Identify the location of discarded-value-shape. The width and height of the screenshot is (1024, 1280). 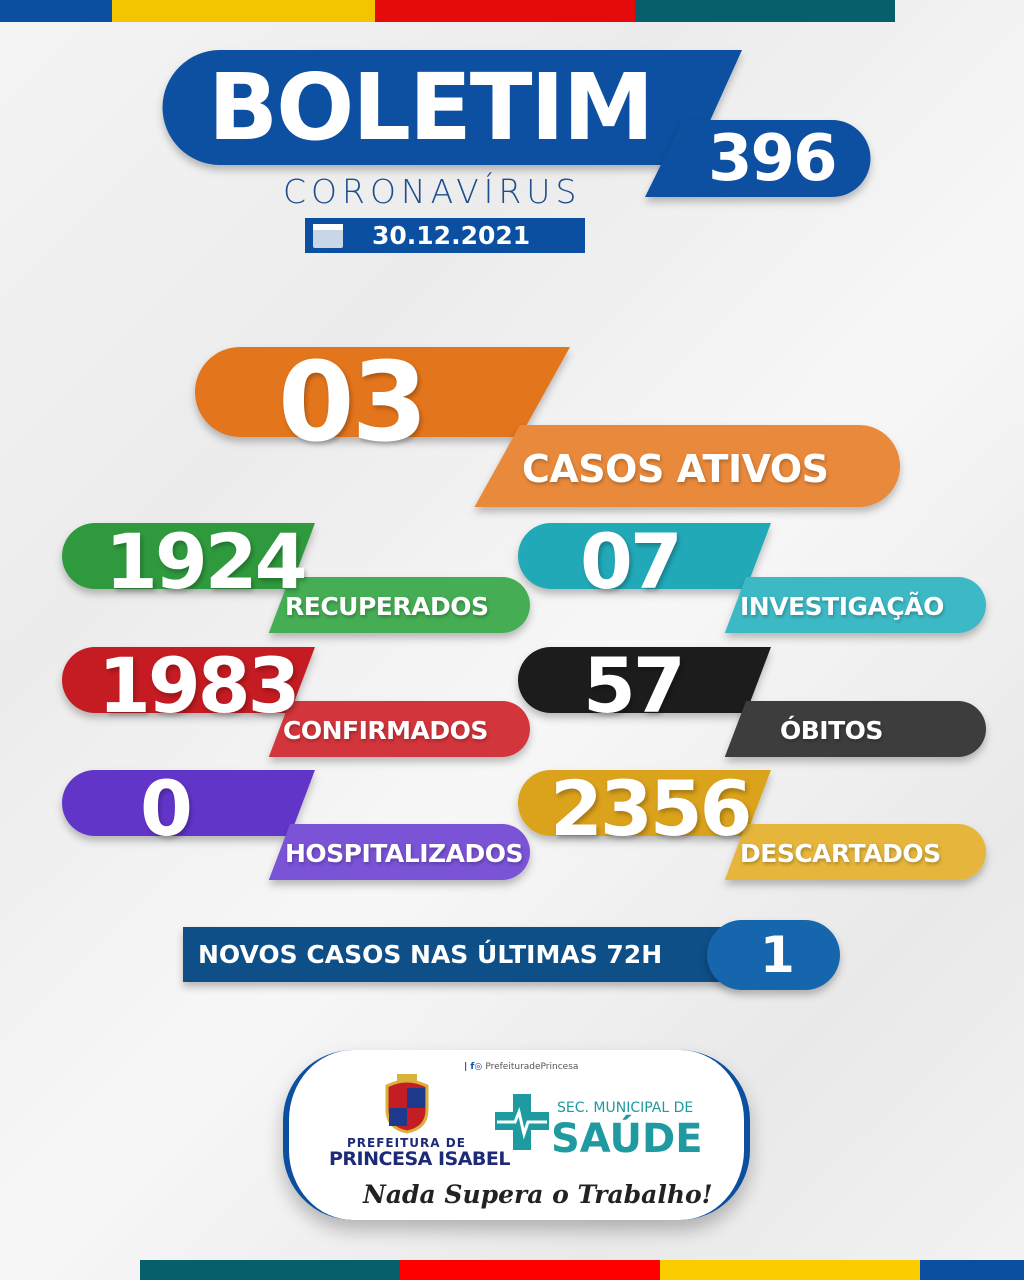
(644, 803).